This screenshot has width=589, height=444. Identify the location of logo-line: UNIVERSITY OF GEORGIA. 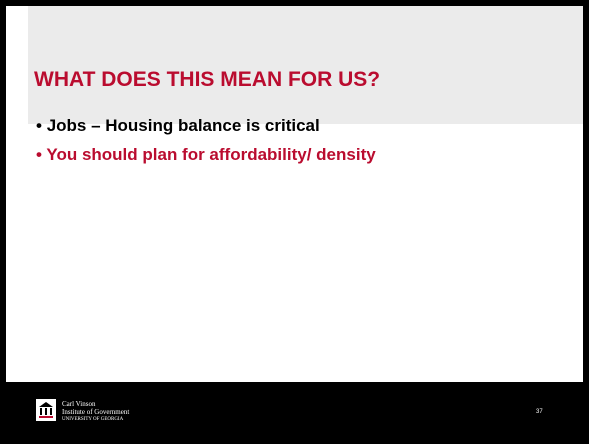
(93, 419).